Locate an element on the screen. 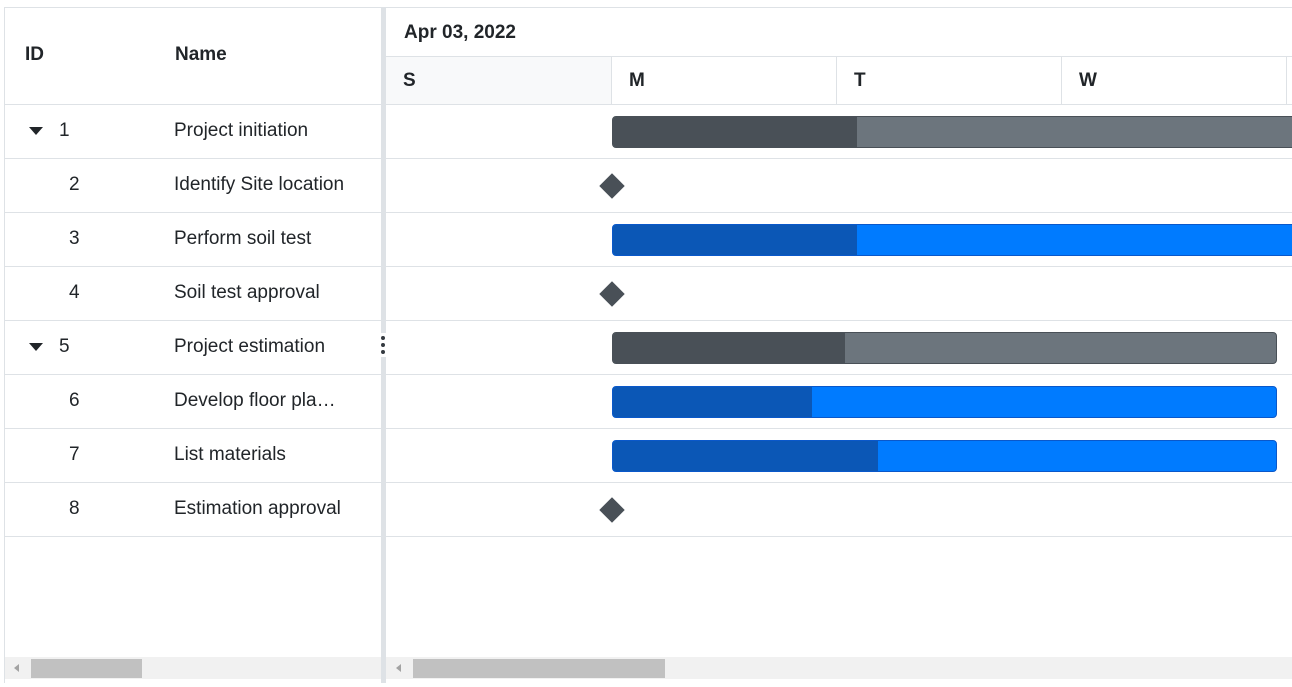 This screenshot has width=1292, height=687. week-label: Apr 03, 2022 is located at coordinates (460, 32).